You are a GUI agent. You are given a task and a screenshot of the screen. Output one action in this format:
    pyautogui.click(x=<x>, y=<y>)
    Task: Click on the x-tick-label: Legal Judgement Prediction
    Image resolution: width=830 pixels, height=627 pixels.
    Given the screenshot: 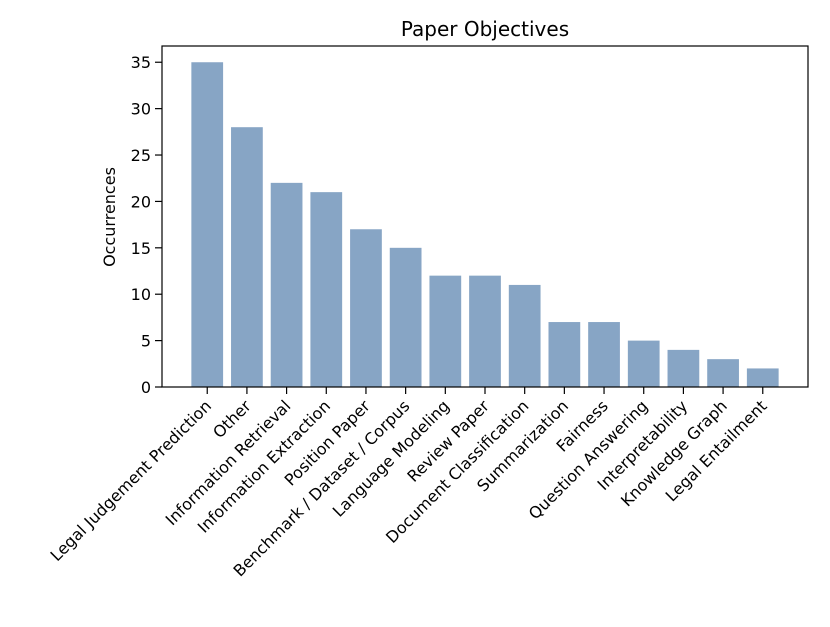 What is the action you would take?
    pyautogui.click(x=130, y=480)
    